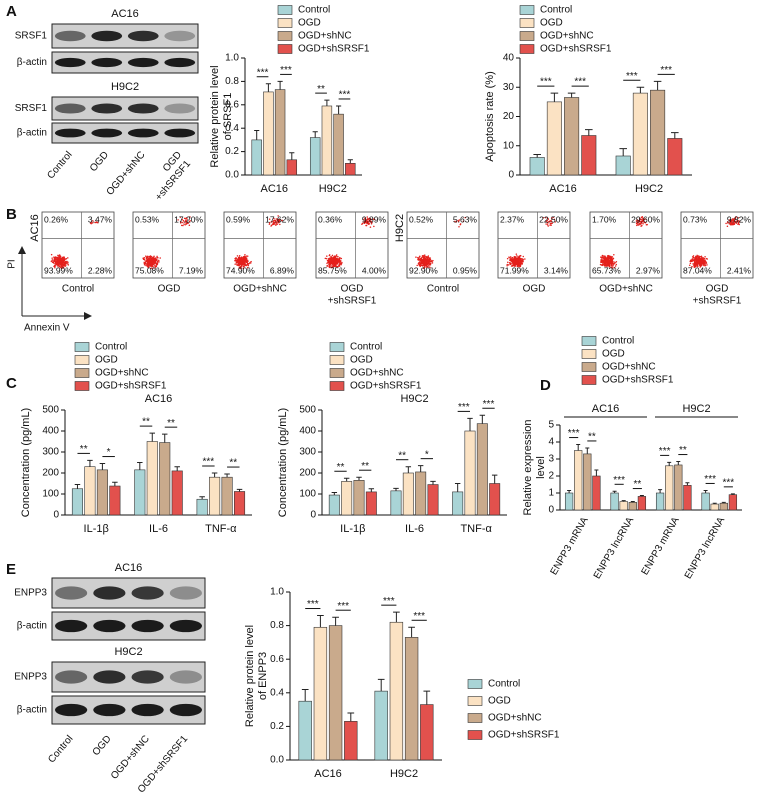  Describe the element at coordinates (626, 245) in the screenshot. I see `flow-frame` at that location.